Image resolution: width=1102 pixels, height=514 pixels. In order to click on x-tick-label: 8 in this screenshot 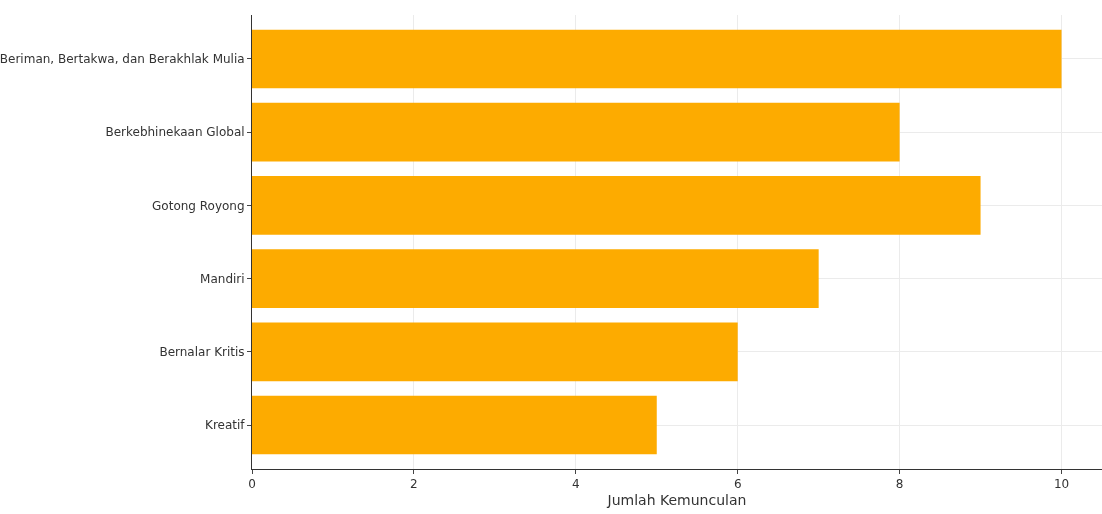, I will do `click(899, 484)`.